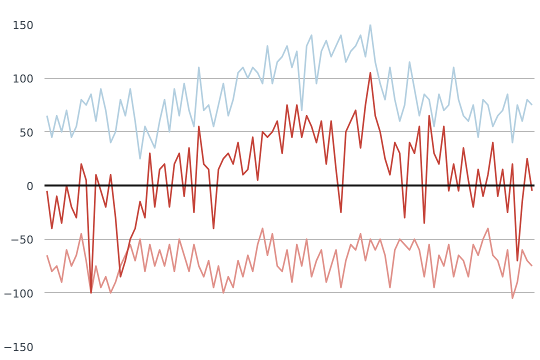  What do you see at coordinates (27, 133) in the screenshot?
I see `y-tick-label: 50` at bounding box center [27, 133].